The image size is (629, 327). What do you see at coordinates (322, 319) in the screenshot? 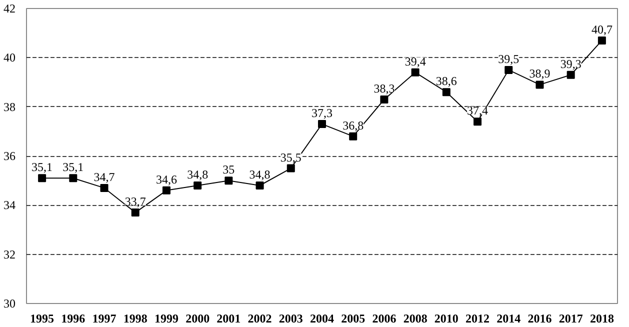
I see `x-tick-label: 2004` at bounding box center [322, 319].